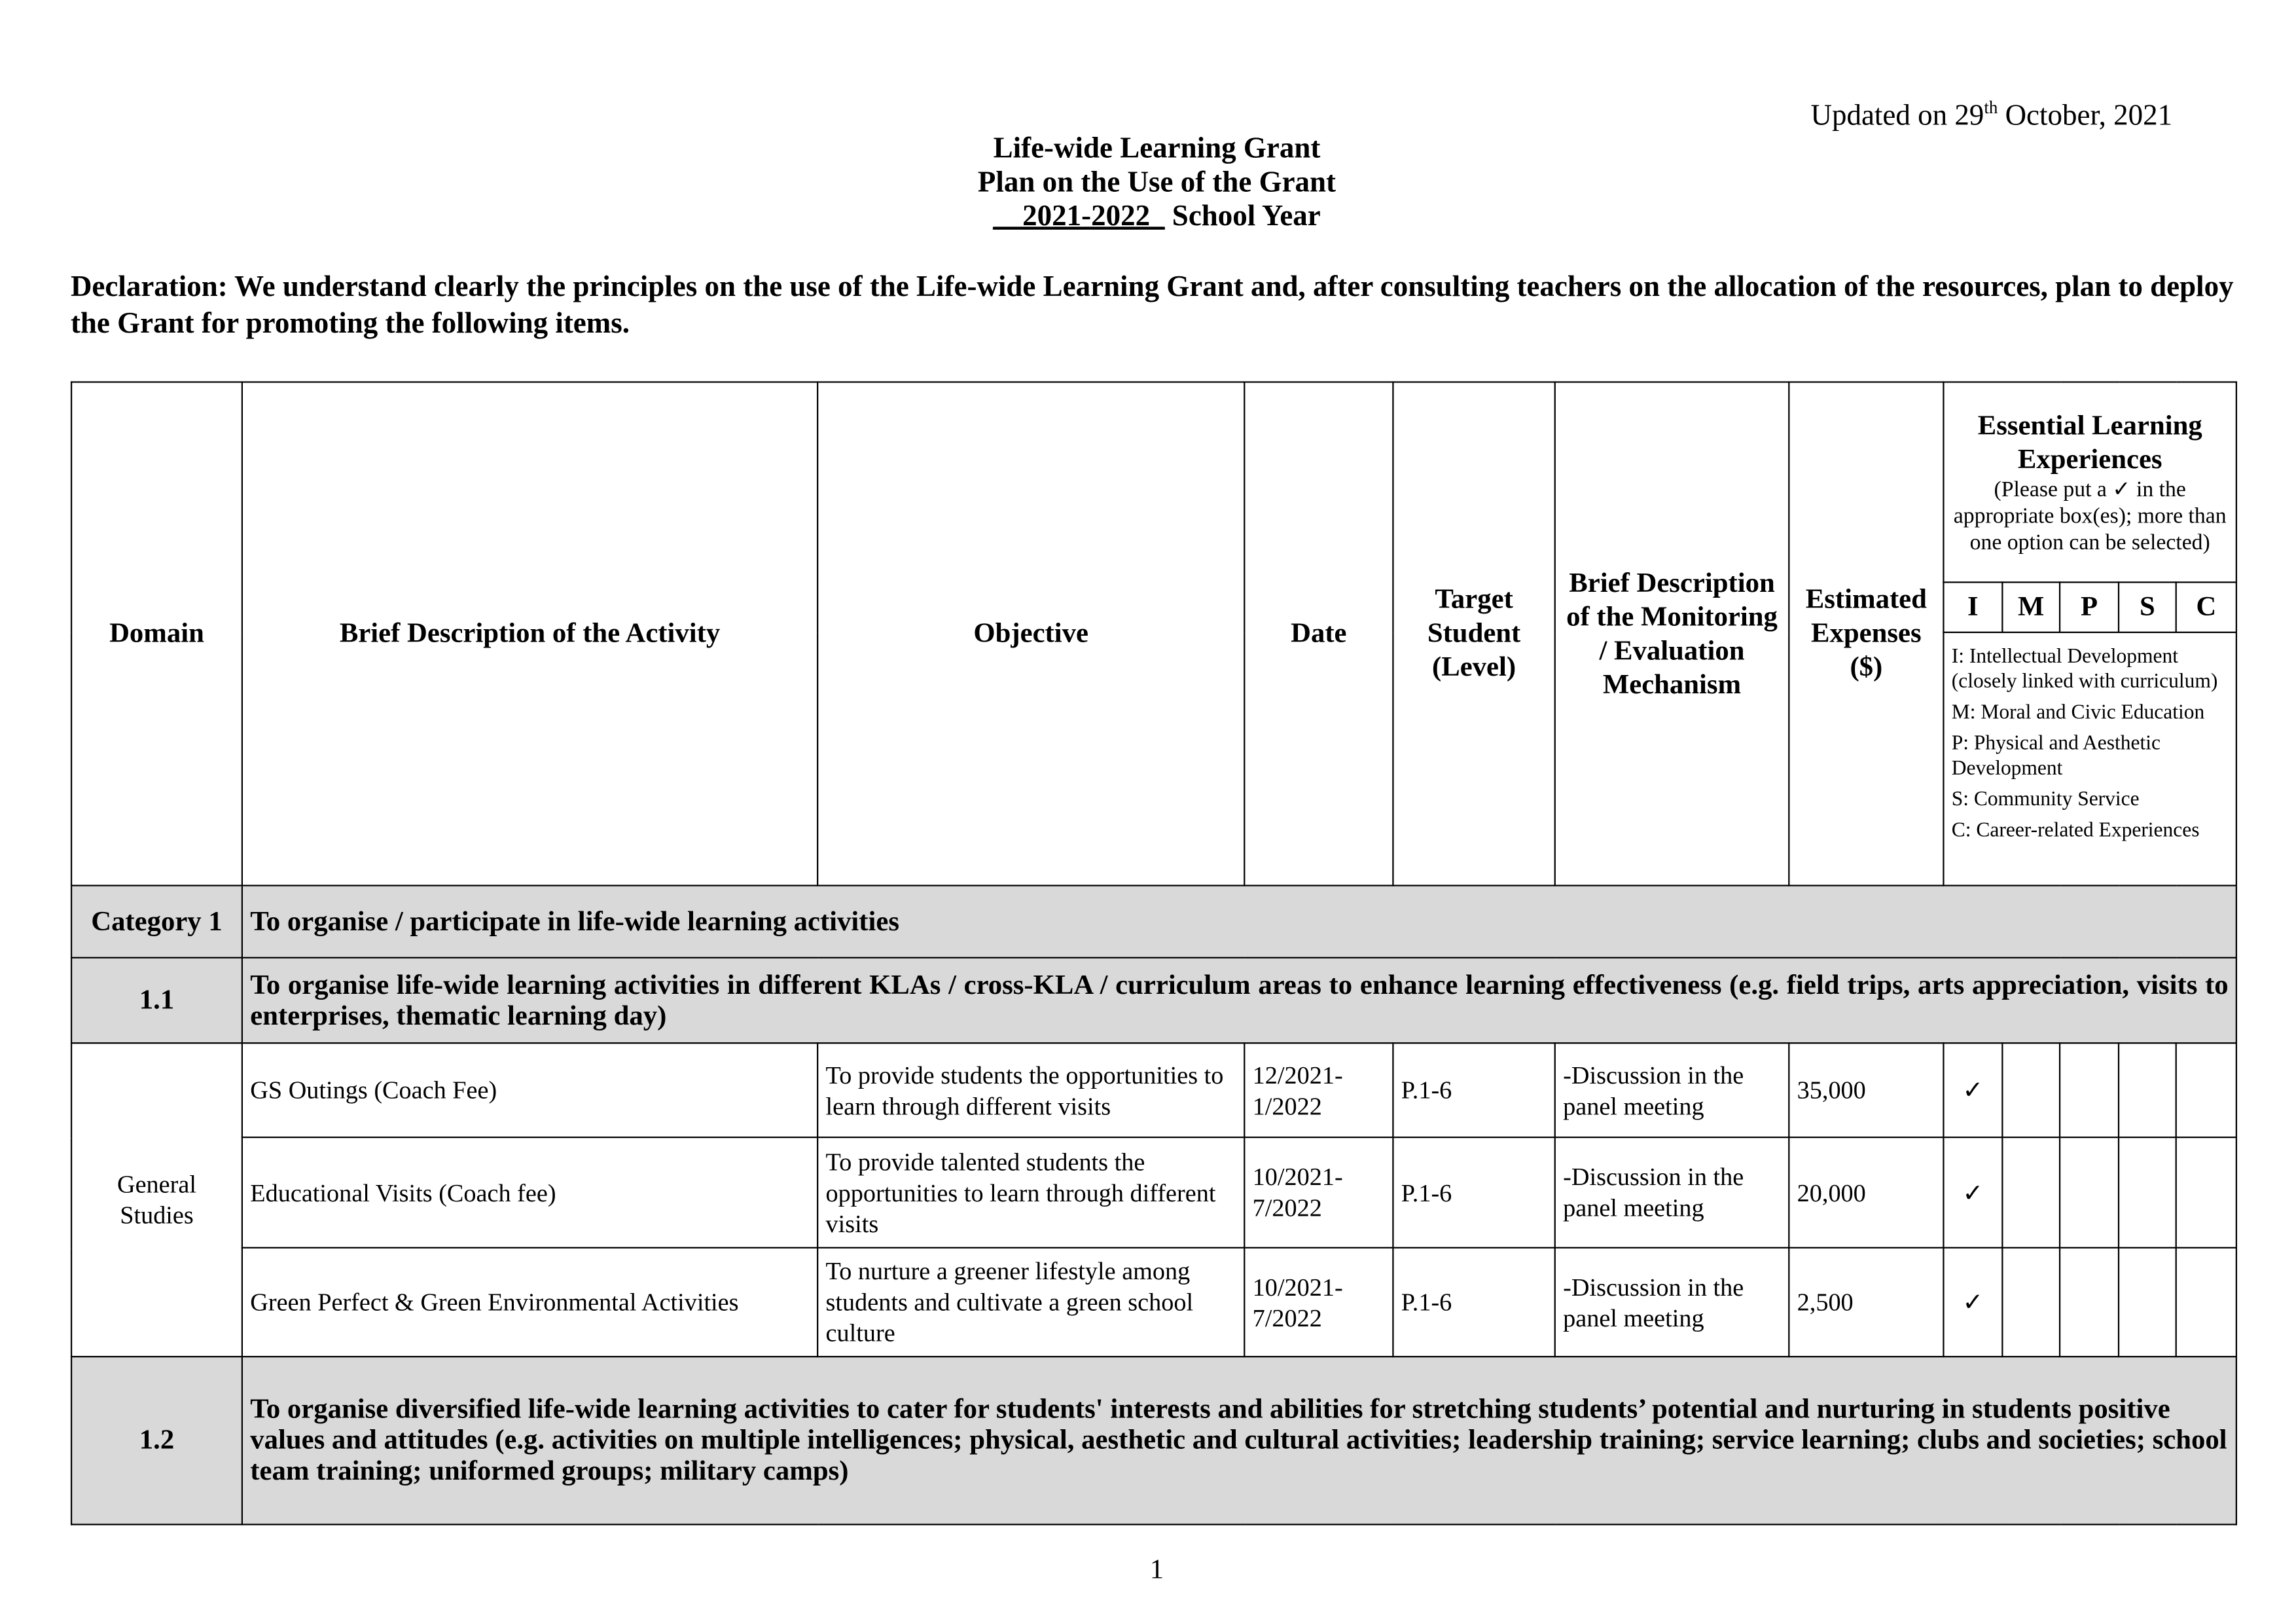  What do you see at coordinates (156, 633) in the screenshot?
I see `header-domain: Domain` at bounding box center [156, 633].